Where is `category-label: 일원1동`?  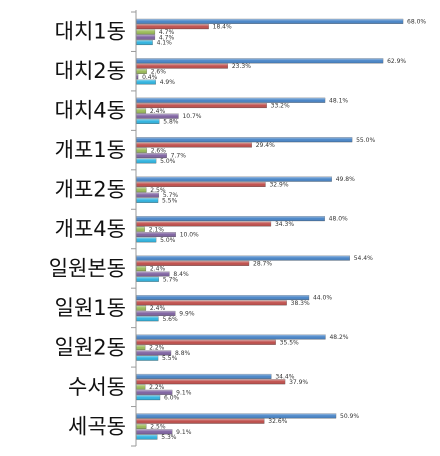
category-label: 일원1동 is located at coordinates (90, 308).